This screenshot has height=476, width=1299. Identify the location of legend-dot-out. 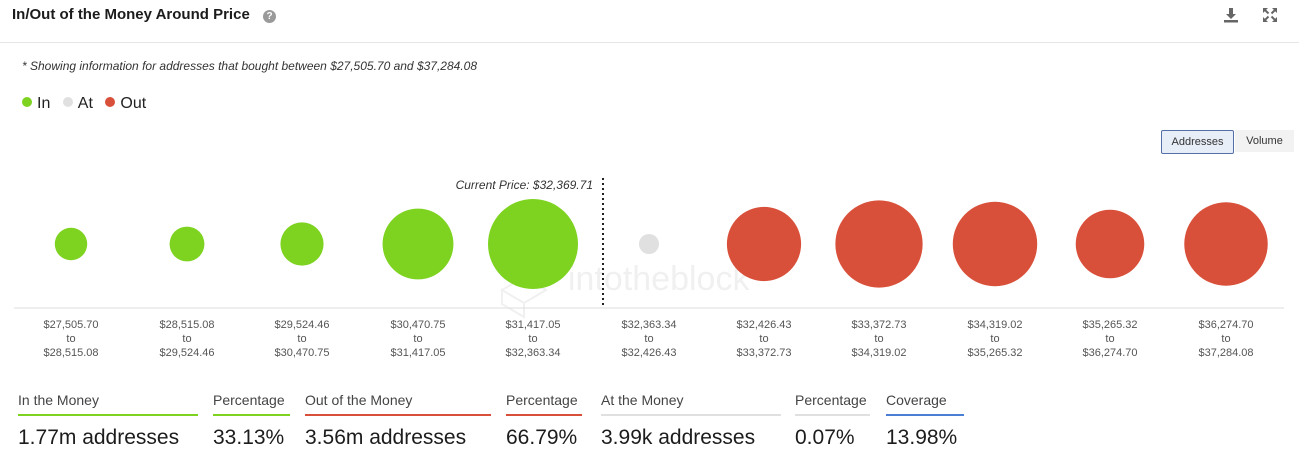
(110, 102).